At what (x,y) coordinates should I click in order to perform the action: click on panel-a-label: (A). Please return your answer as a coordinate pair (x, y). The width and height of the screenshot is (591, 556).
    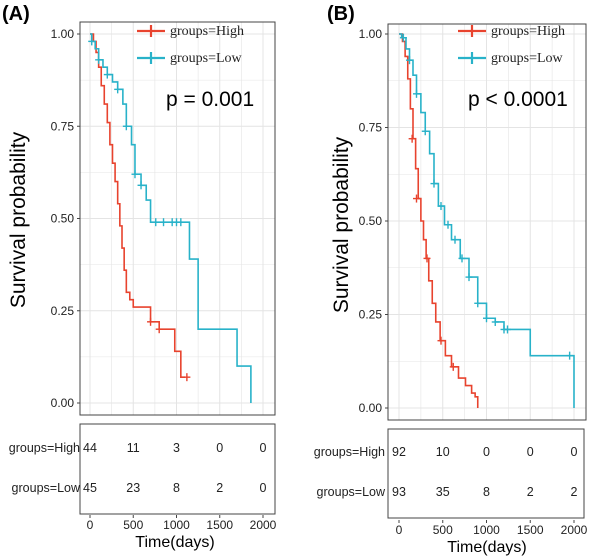
    Looking at the image, I should click on (16, 14).